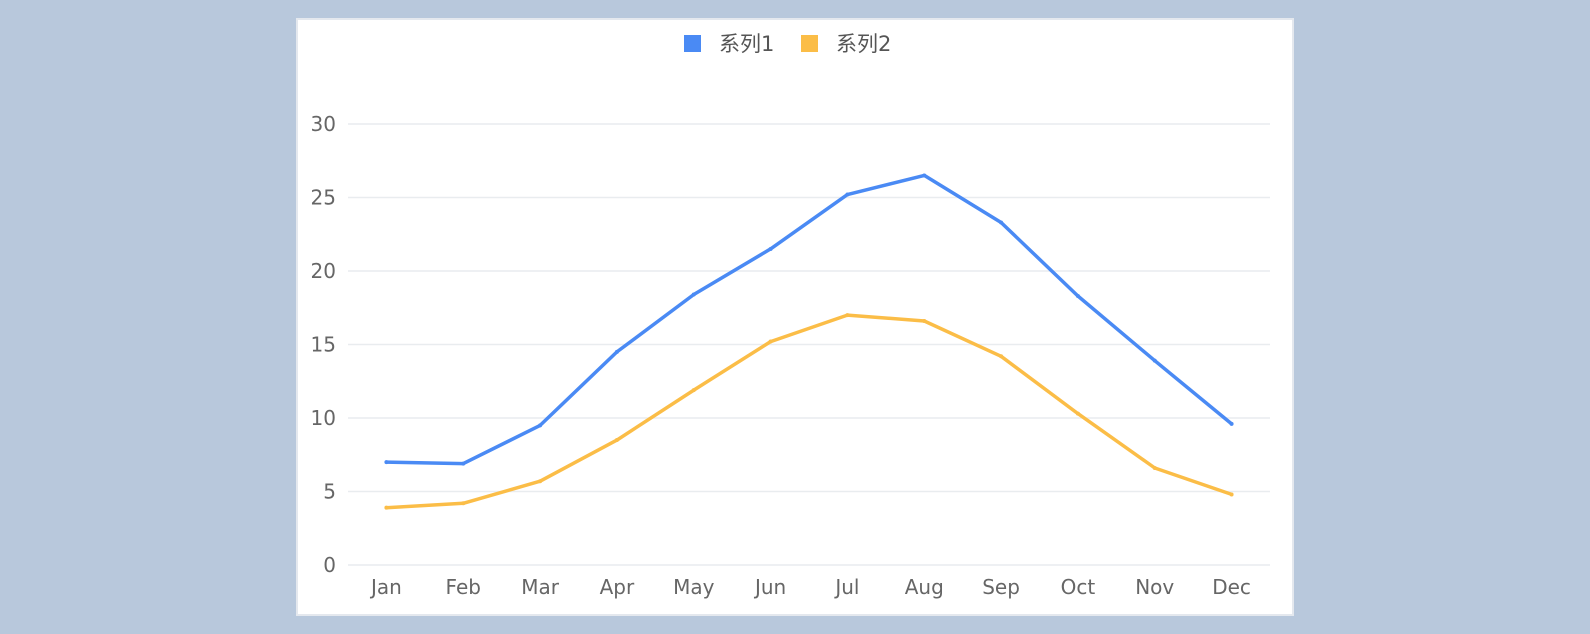 This screenshot has width=1590, height=634. I want to click on x-tick-label: Sep, so click(1001, 587).